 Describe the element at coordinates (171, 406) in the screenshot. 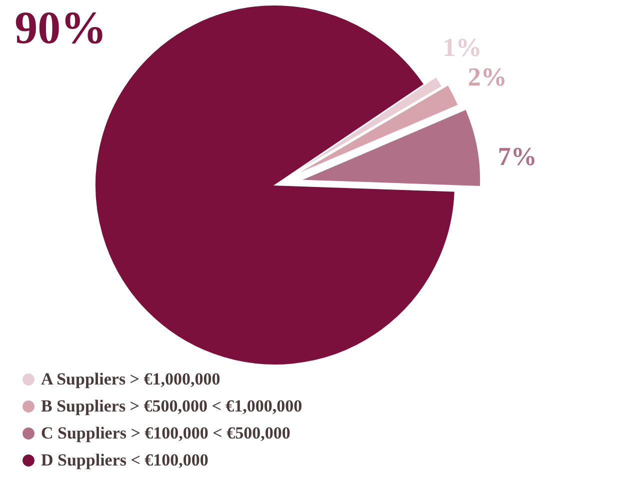

I see `legend-label: B Suppliers > €500,000 < €1,000,000` at that location.